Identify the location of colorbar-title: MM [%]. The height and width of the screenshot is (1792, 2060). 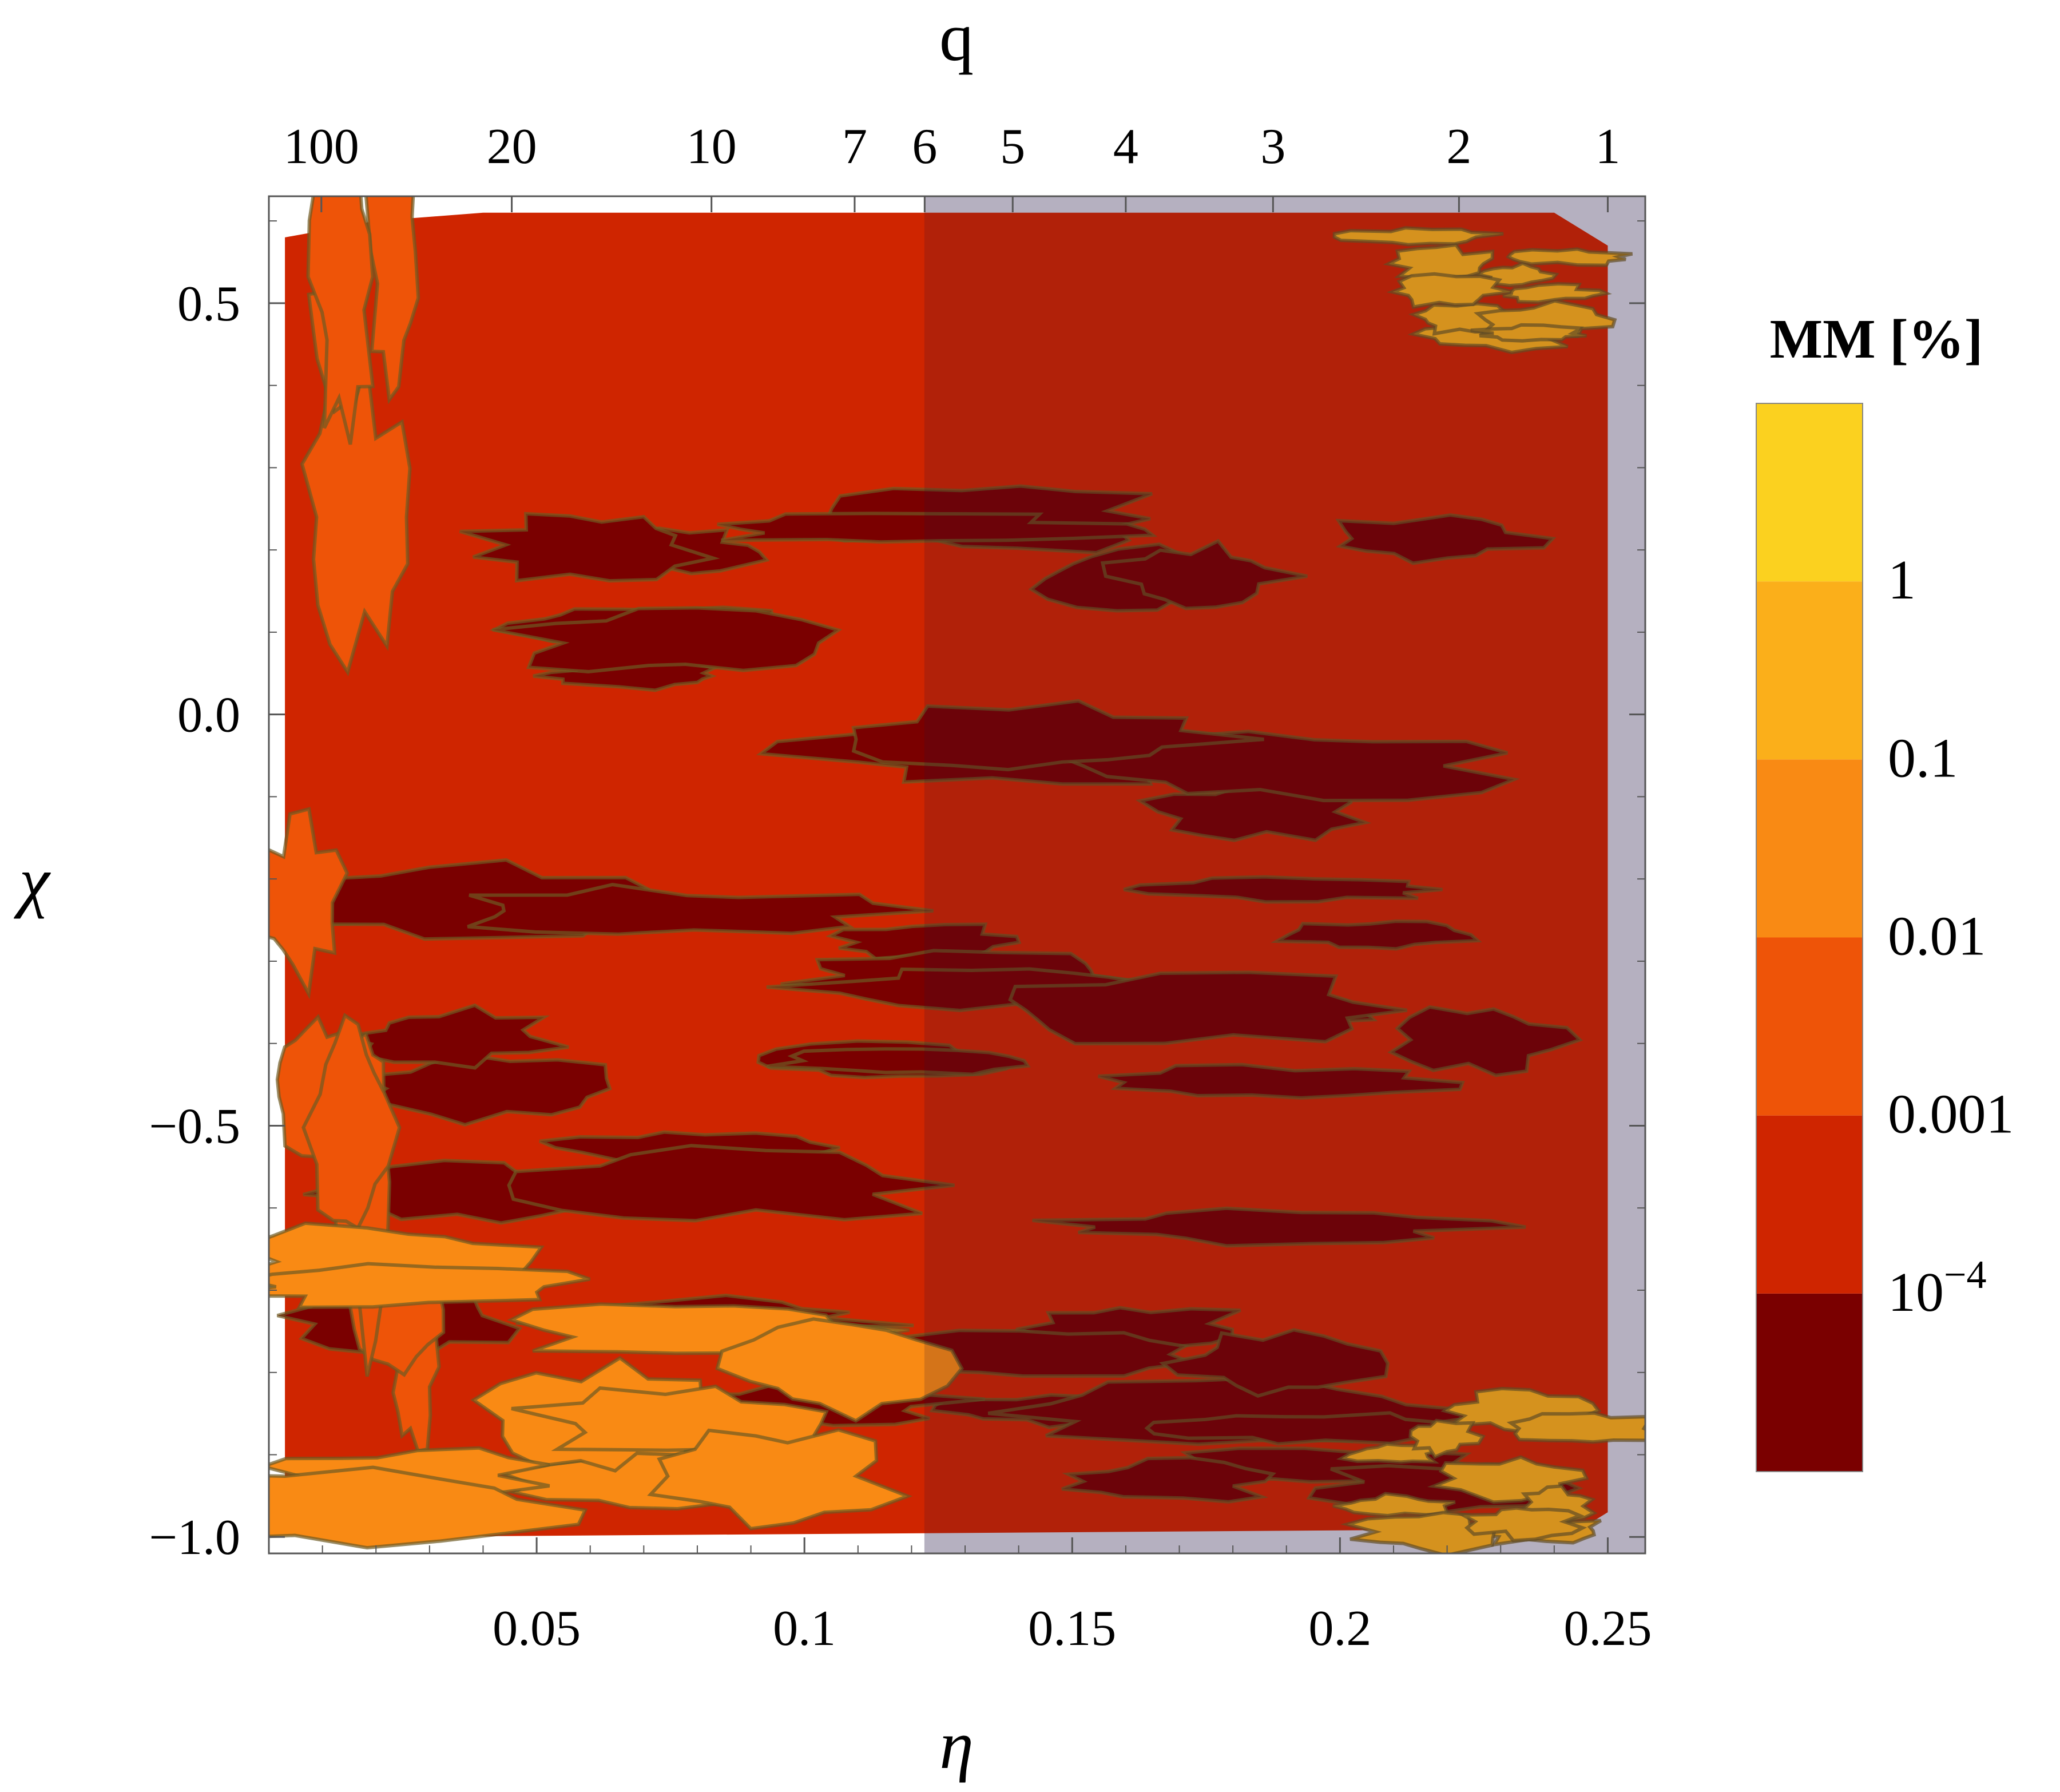
(1876, 339).